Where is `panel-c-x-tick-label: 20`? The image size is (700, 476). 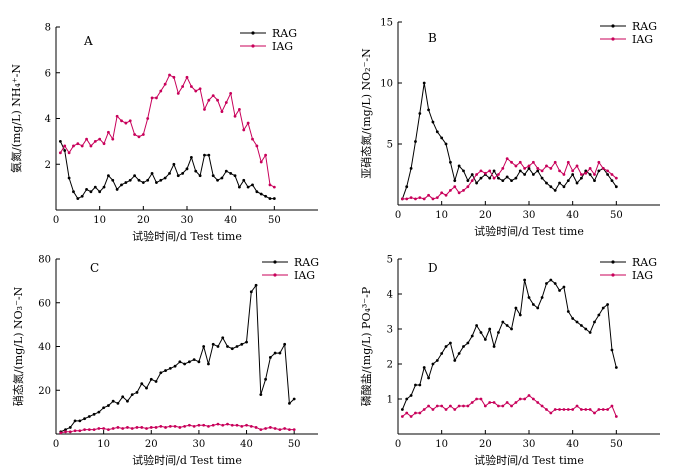 panel-c-x-tick-label: 20 is located at coordinates (151, 444).